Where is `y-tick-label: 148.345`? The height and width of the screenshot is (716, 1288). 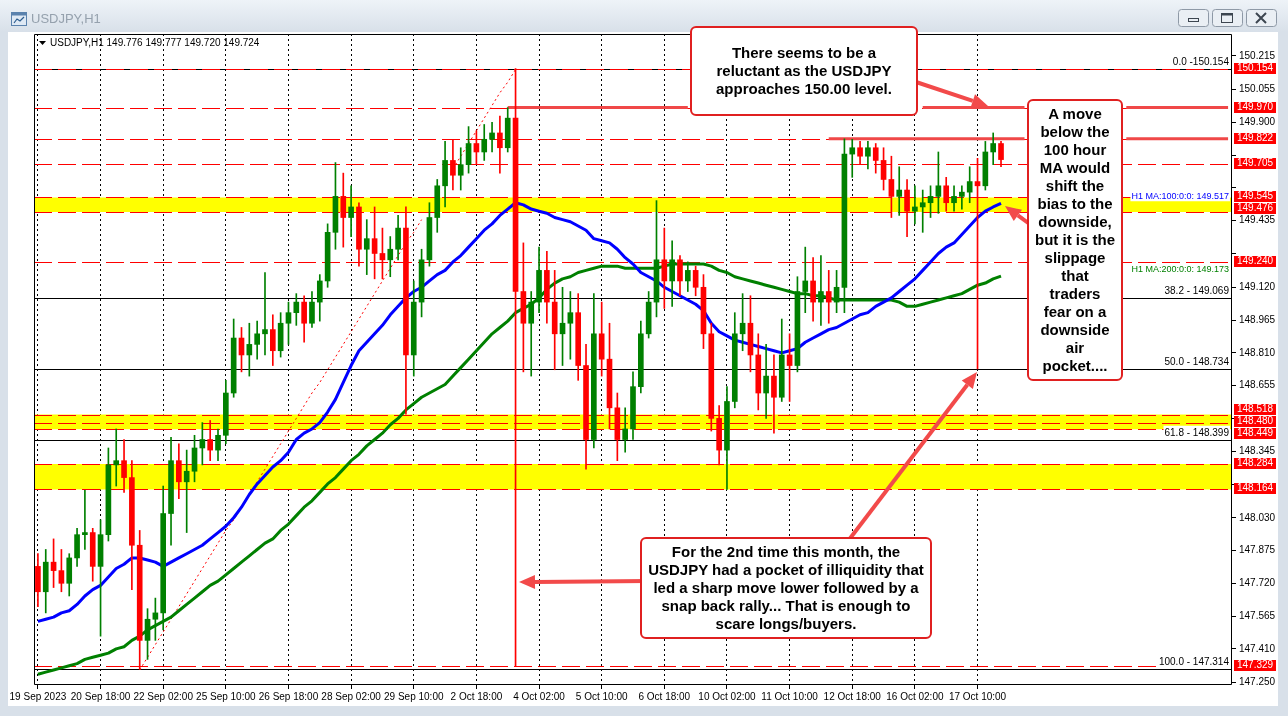 y-tick-label: 148.345 is located at coordinates (1257, 450).